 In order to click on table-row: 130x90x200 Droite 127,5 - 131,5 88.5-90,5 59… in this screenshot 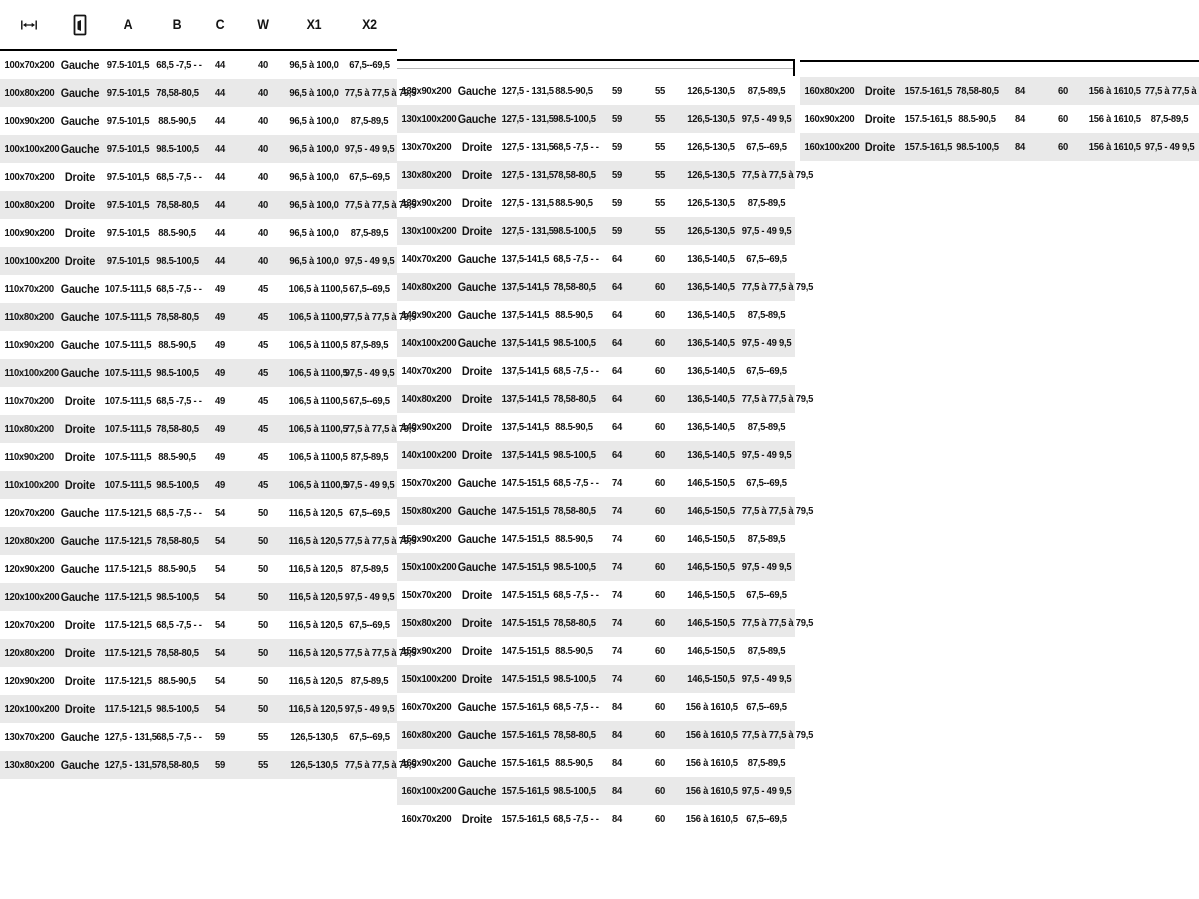, I will do `click(596, 203)`.